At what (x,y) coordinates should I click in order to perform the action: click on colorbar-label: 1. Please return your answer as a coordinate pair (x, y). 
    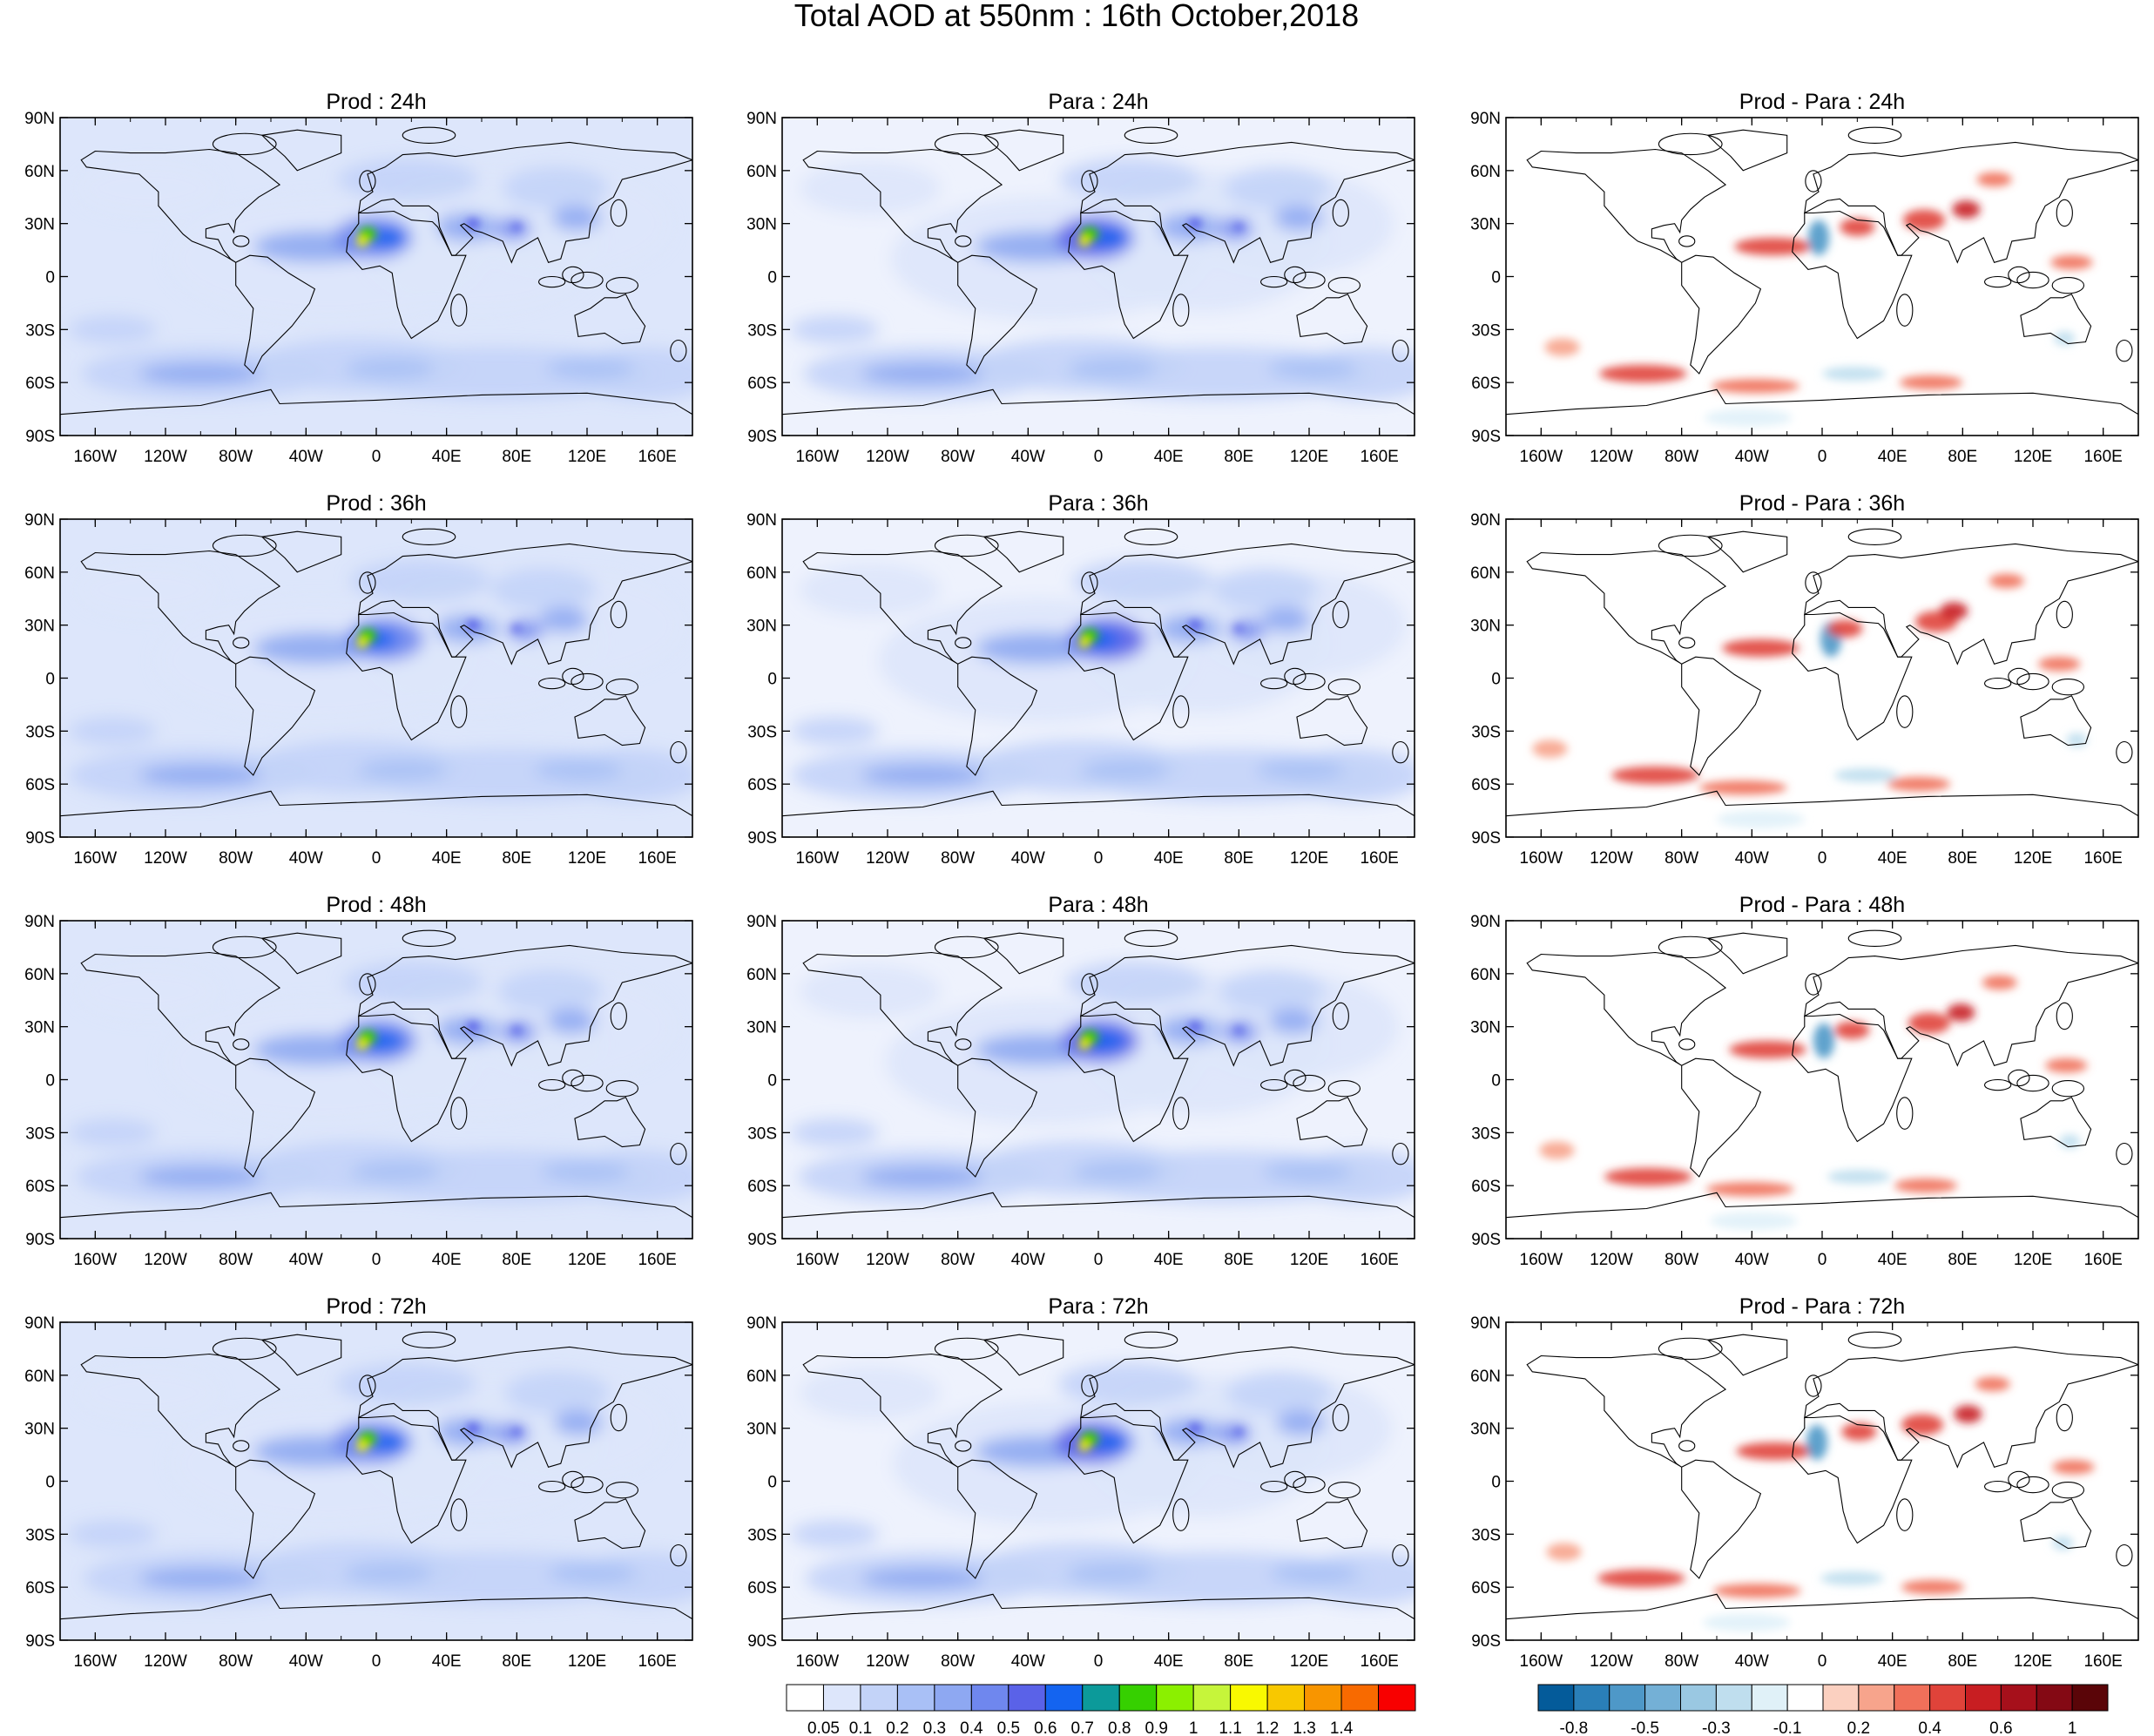
    Looking at the image, I should click on (2072, 1727).